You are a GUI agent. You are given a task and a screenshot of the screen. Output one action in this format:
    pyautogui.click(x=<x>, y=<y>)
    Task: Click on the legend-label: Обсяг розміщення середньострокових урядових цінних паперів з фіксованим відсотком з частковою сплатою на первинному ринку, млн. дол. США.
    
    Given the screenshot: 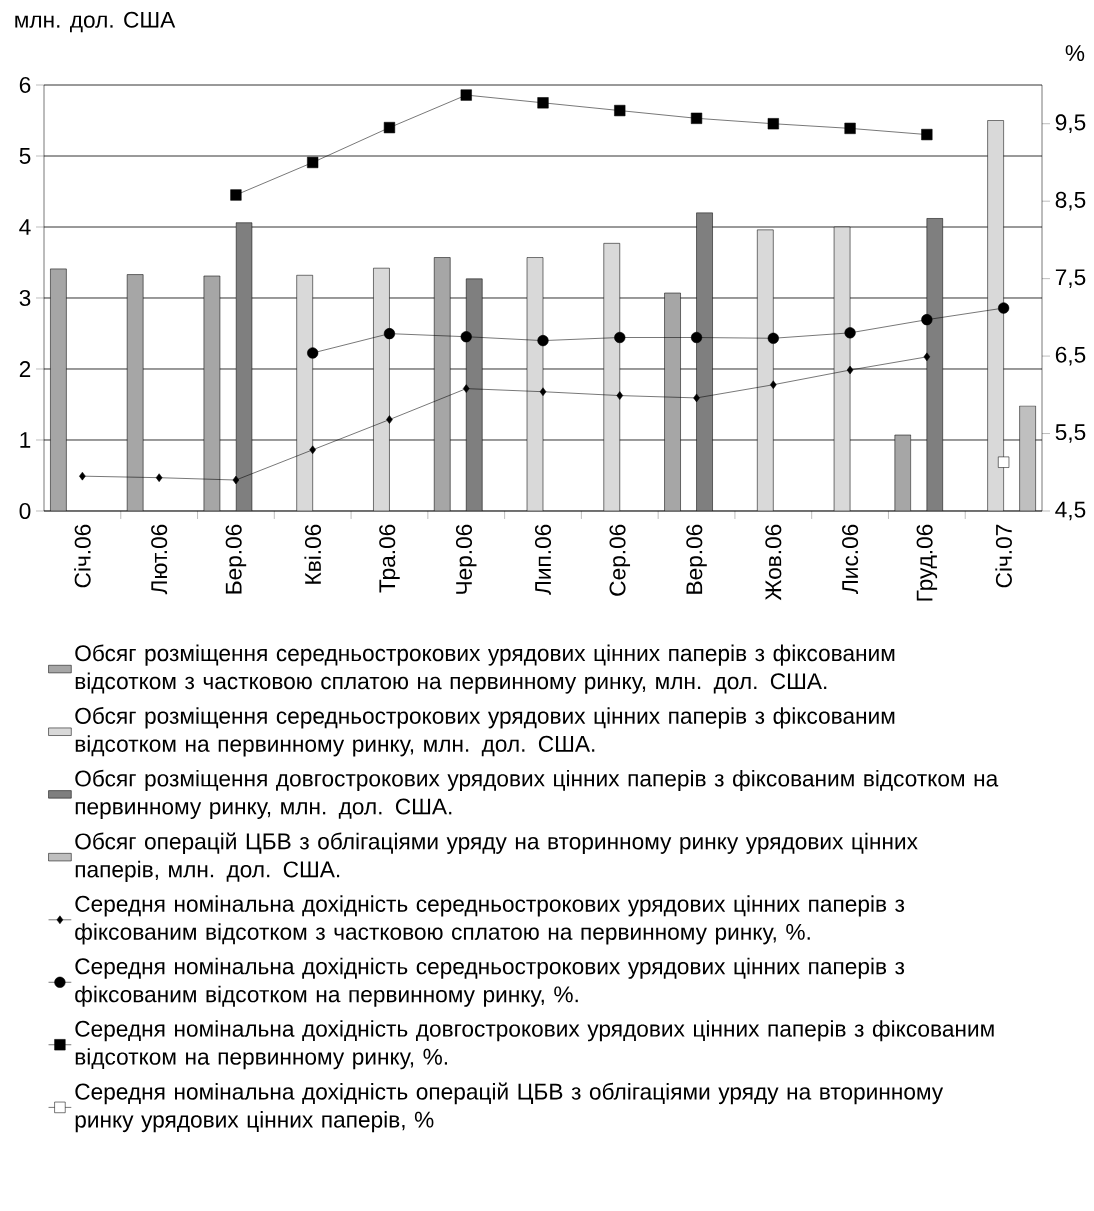 What is the action you would take?
    pyautogui.click(x=485, y=669)
    